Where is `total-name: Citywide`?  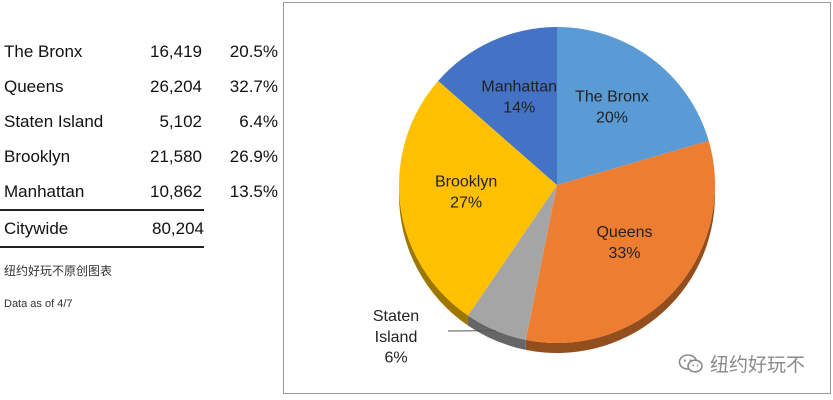
total-name: Citywide is located at coordinates (36, 228).